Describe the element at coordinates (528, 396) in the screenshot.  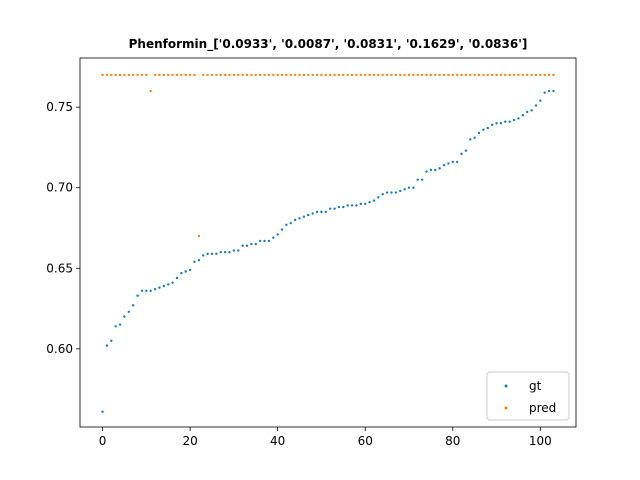
I see `legend: gt pred` at that location.